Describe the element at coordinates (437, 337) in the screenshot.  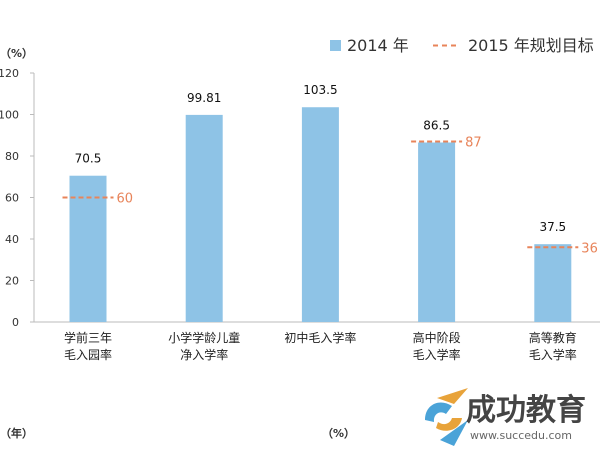
I see `category-label: 高中阶段` at that location.